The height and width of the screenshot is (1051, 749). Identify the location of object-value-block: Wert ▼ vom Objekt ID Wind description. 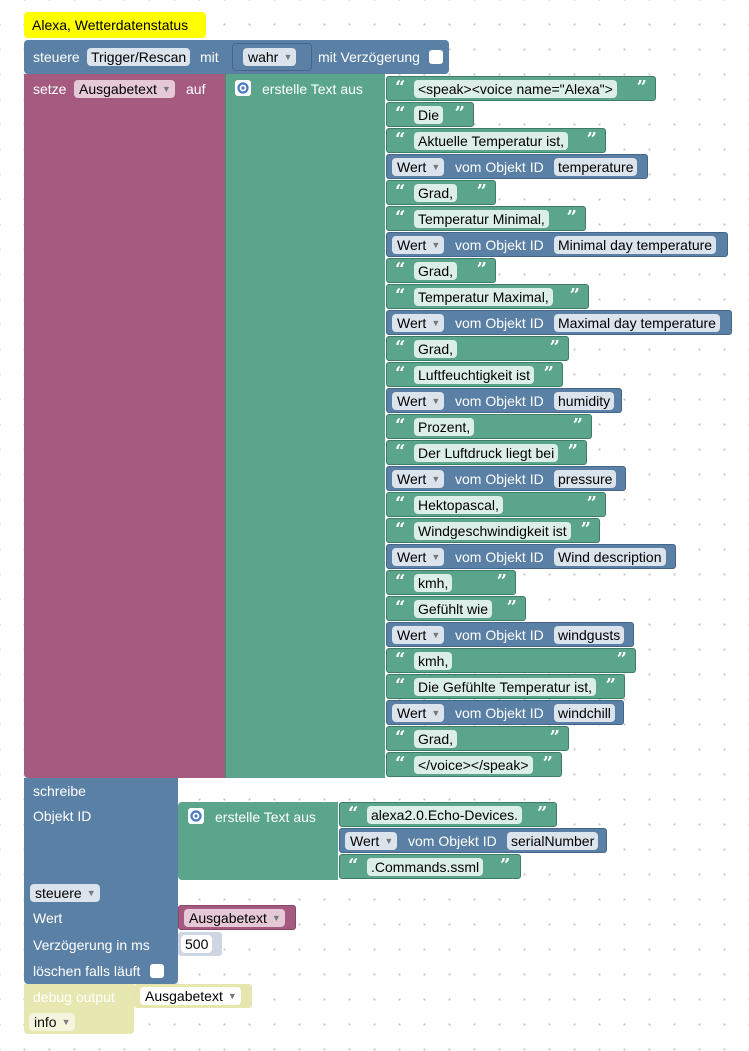
(531, 556).